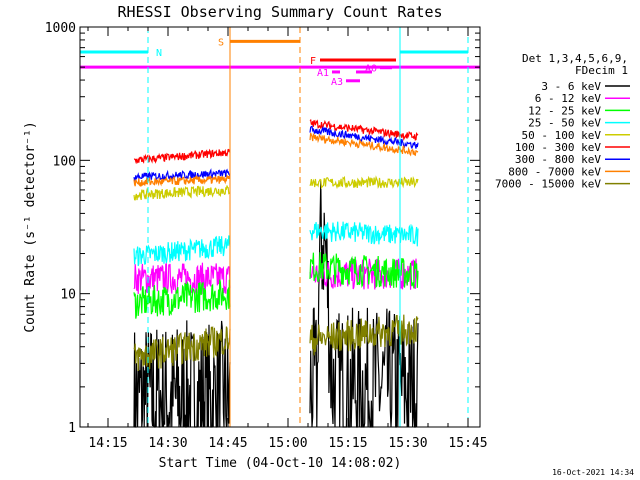 This screenshot has height=480, width=640. What do you see at coordinates (601, 70) in the screenshot?
I see `legend-header-1: FDecim 1` at bounding box center [601, 70].